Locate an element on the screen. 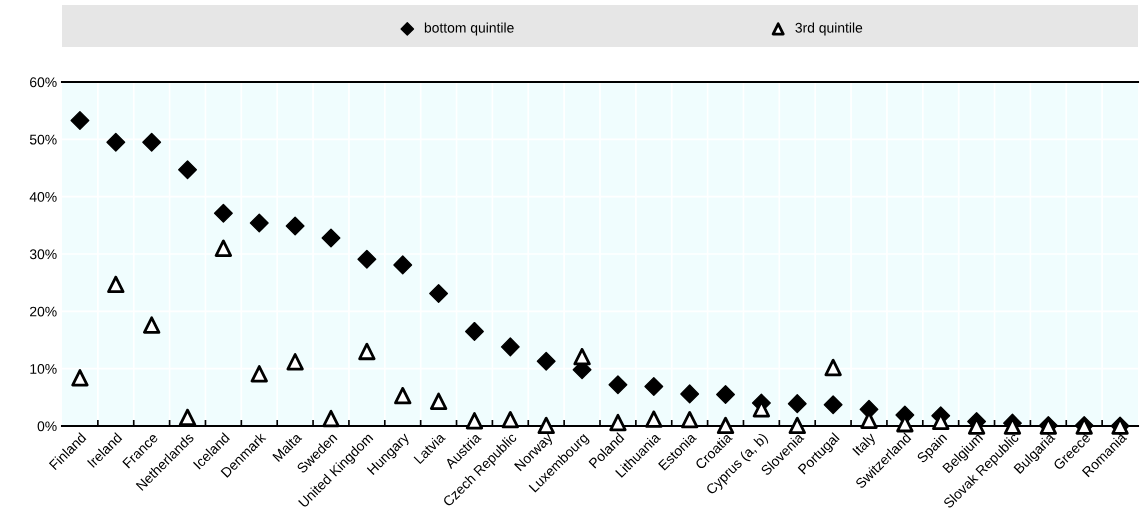 The image size is (1142, 522). y-tick-label: 40% is located at coordinates (43, 197).